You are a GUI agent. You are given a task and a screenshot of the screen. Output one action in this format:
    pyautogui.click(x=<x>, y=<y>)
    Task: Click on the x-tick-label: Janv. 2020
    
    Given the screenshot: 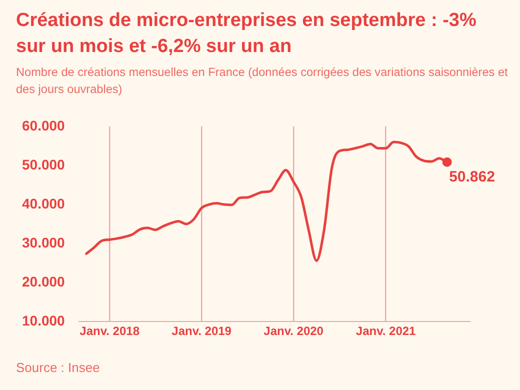 What is the action you would take?
    pyautogui.click(x=294, y=331)
    